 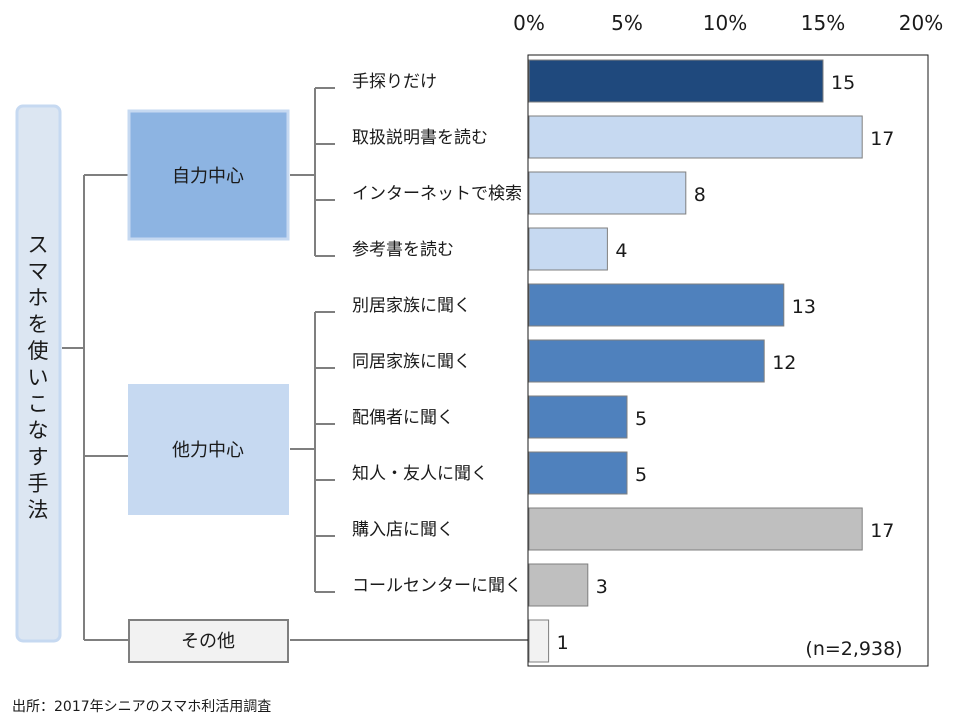 What do you see at coordinates (529, 23) in the screenshot?
I see `x-tick-label: 0%` at bounding box center [529, 23].